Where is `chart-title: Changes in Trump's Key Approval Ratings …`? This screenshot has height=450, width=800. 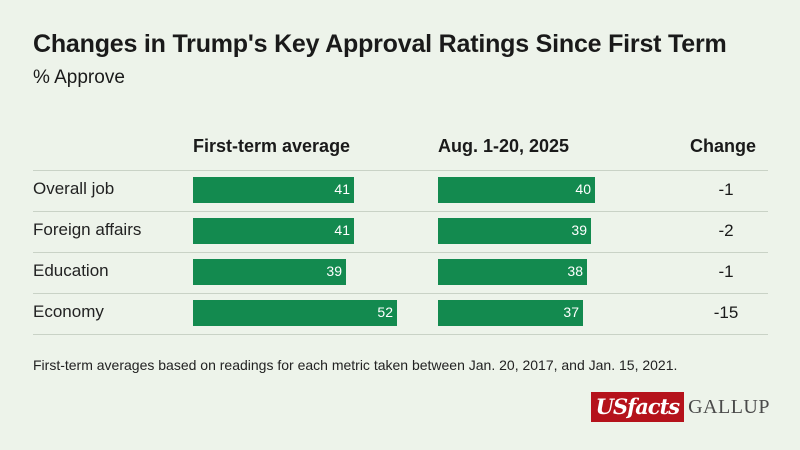 chart-title: Changes in Trump's Key Approval Ratings … is located at coordinates (380, 44).